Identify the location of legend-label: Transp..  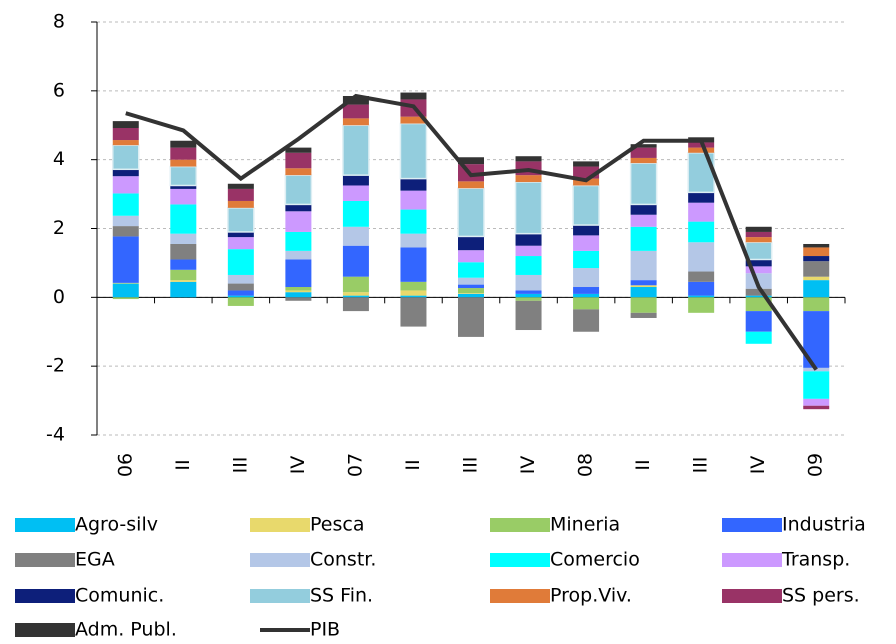
(815, 560).